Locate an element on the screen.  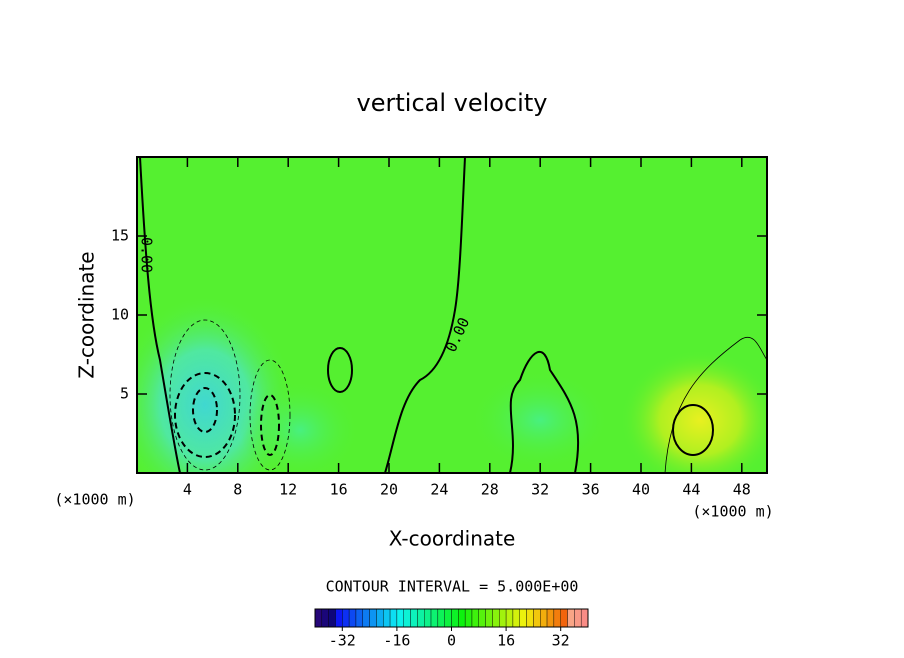
colorbar-tick-label: 0 is located at coordinates (451, 641).